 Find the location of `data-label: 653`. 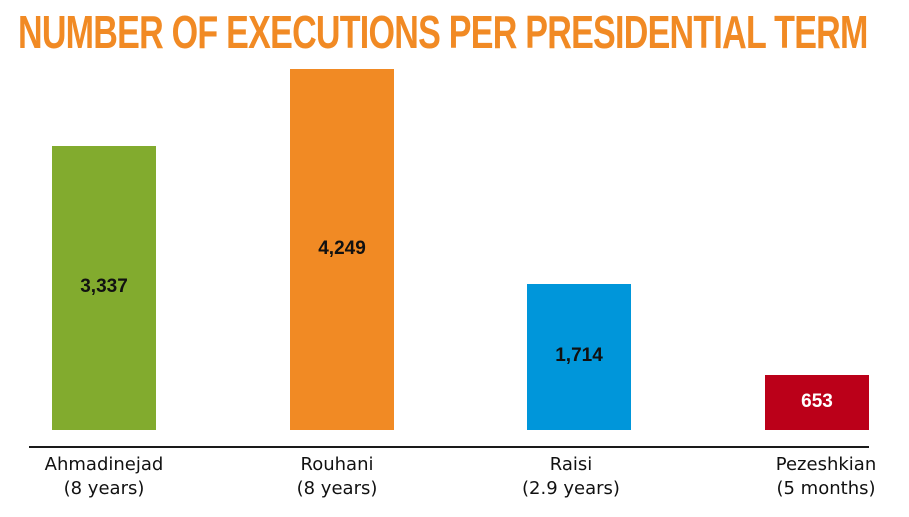

data-label: 653 is located at coordinates (817, 401).